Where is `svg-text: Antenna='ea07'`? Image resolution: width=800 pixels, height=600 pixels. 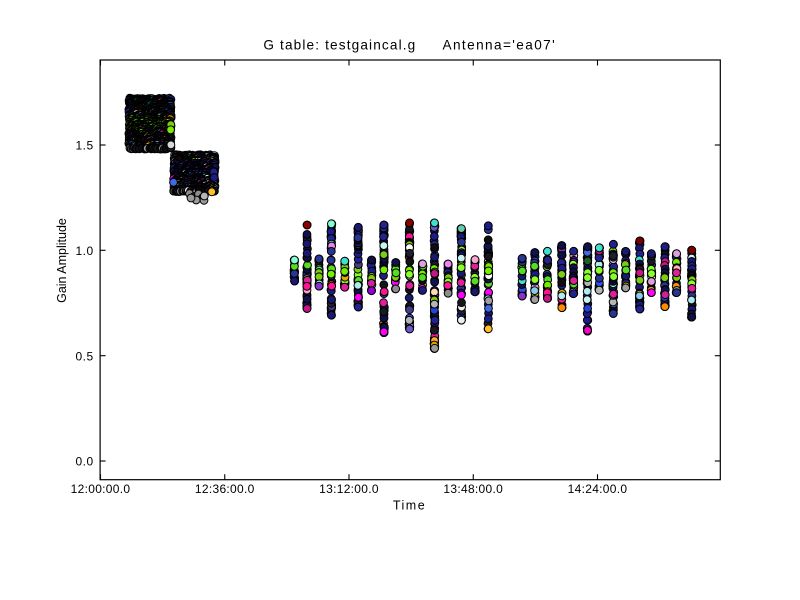
svg-text: Antenna='ea07' is located at coordinates (500, 44).